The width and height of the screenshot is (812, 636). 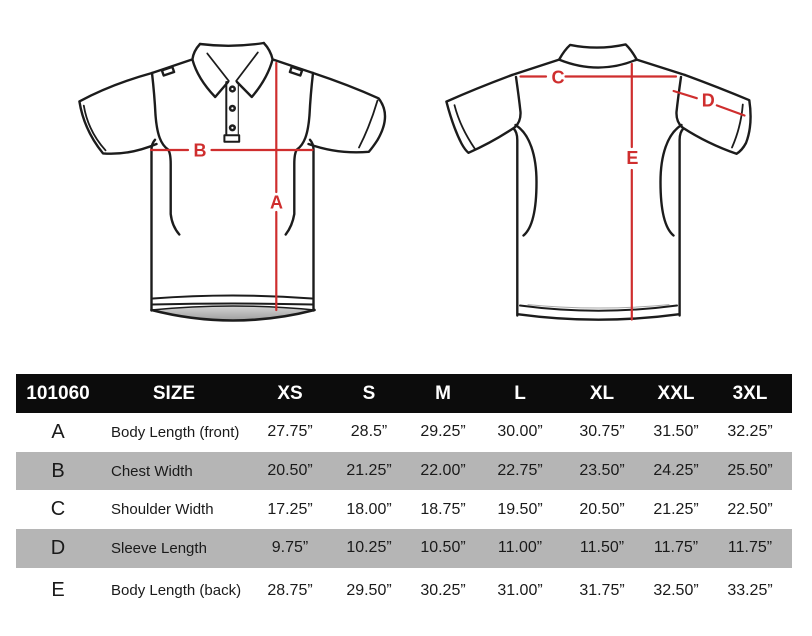 I want to click on svg-text: B, so click(x=200, y=151).